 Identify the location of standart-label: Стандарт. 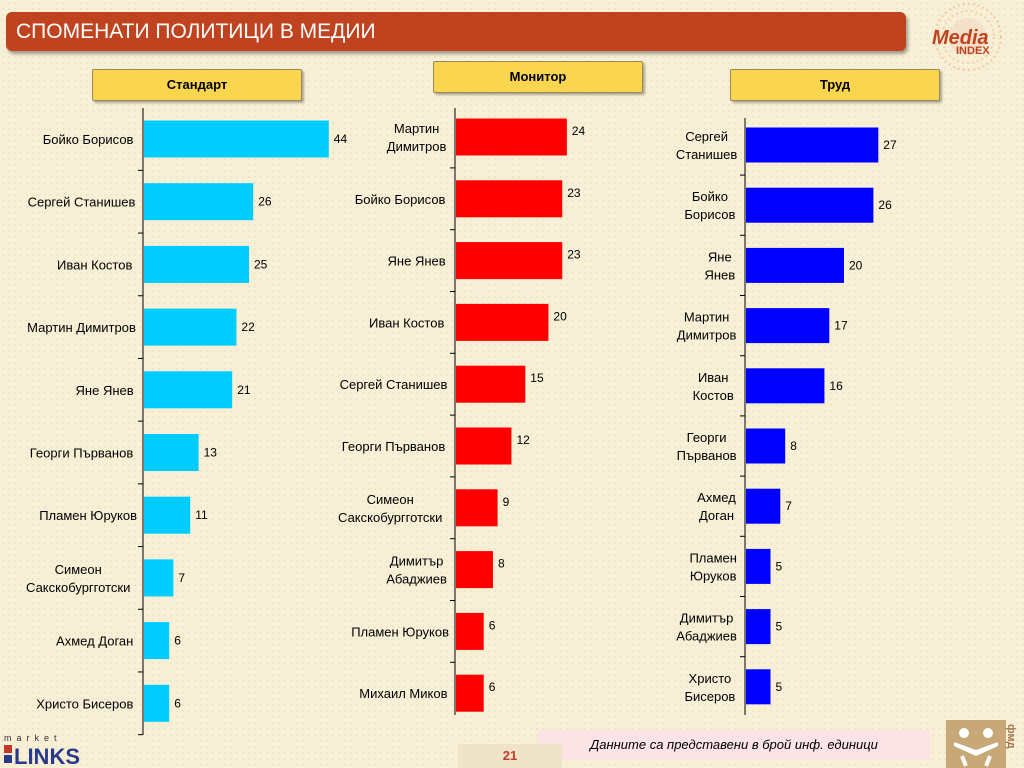
(197, 85).